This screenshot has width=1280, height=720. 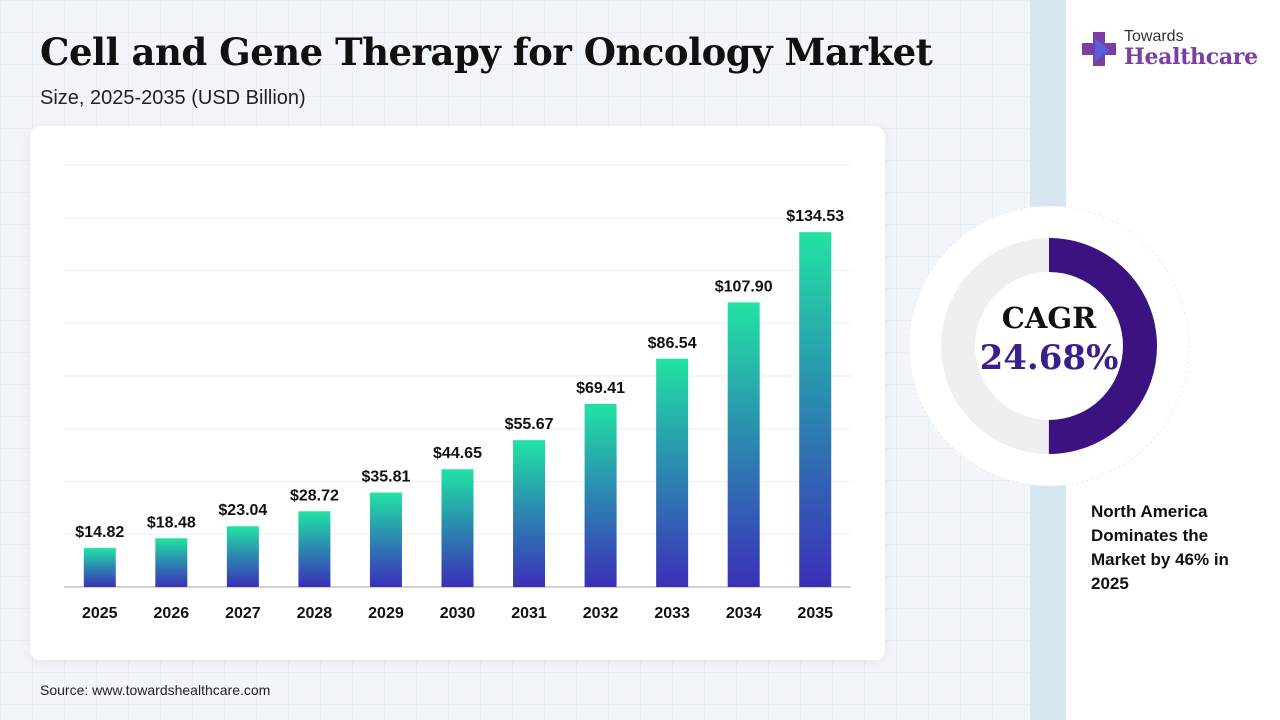 What do you see at coordinates (1099, 49) in the screenshot?
I see `medical-cross-icon` at bounding box center [1099, 49].